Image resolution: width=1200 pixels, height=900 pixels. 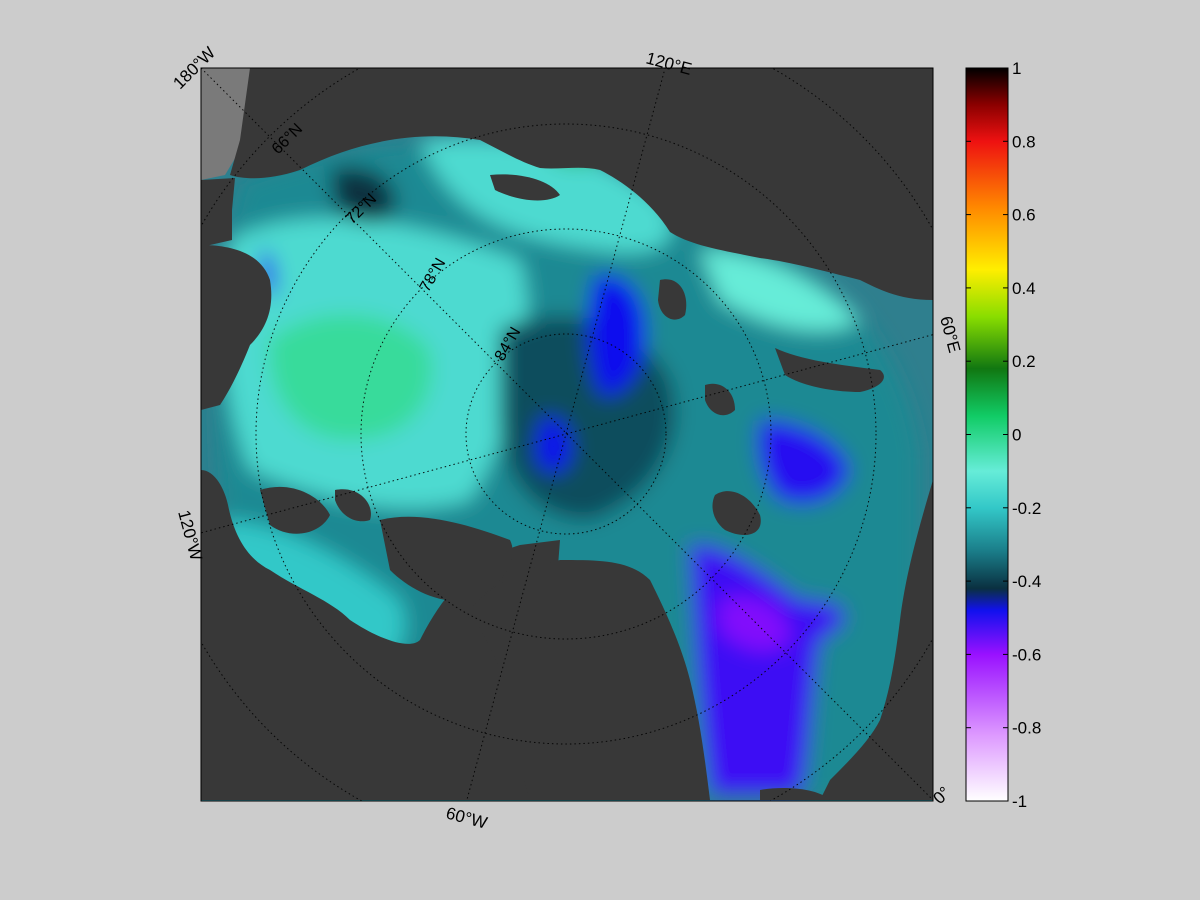 What do you see at coordinates (1024, 361) in the screenshot?
I see `colorbar-tick-label: 0.2` at bounding box center [1024, 361].